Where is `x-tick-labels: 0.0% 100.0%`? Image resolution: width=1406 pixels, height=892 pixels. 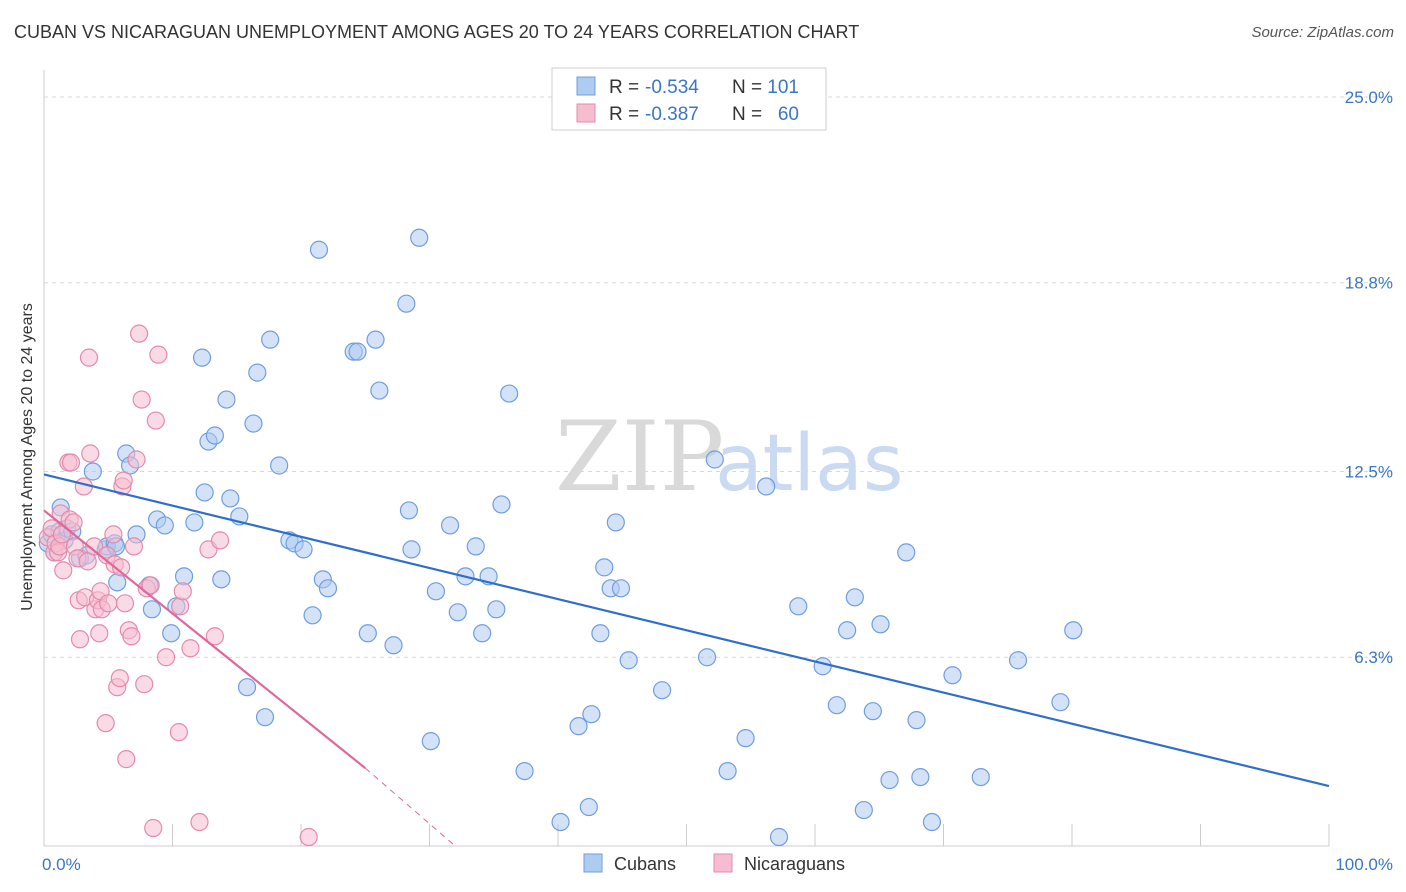 x-tick-labels: 0.0% 100.0% is located at coordinates (717, 864).